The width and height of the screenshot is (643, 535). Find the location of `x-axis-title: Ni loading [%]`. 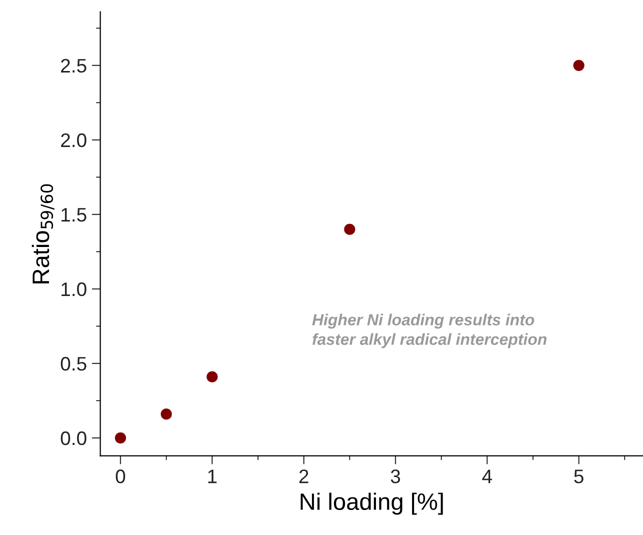

x-axis-title: Ni loading [%] is located at coordinates (371, 503).